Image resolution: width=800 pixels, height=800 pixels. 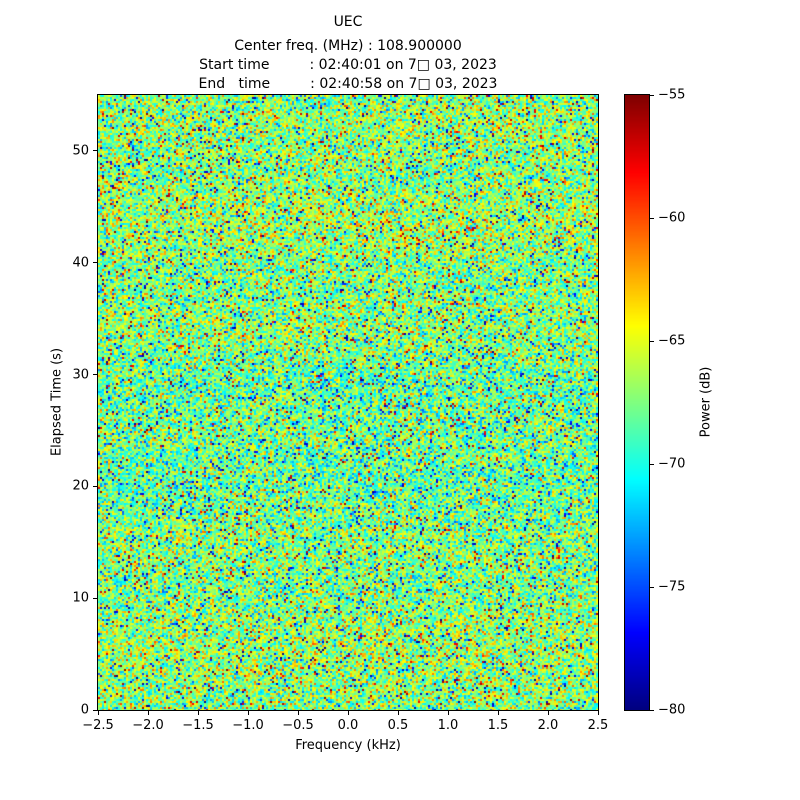 What do you see at coordinates (672, 710) in the screenshot?
I see `colorbar-tick-label: −80` at bounding box center [672, 710].